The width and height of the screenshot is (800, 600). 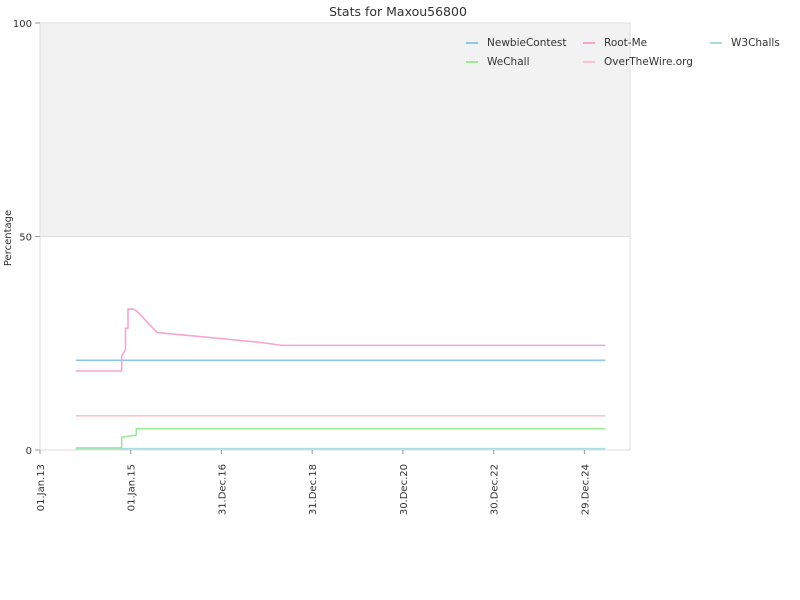 I want to click on legend-item: WeChall, so click(x=497, y=62).